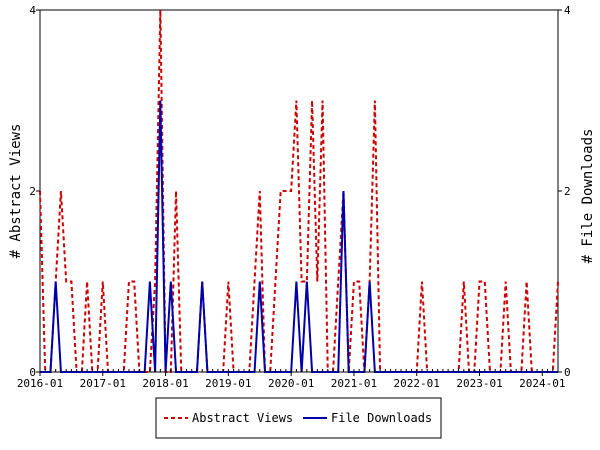  Describe the element at coordinates (103, 383) in the screenshot. I see `x-tick-label: 2017-01` at that location.